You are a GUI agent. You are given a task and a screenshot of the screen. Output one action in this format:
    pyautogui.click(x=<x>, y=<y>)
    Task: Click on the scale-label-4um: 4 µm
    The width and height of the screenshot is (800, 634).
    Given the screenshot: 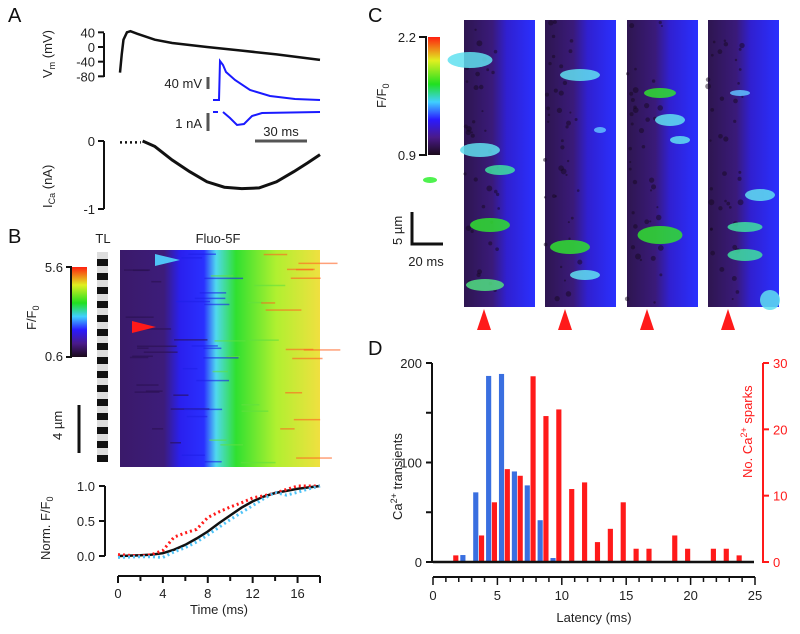 What is the action you would take?
    pyautogui.click(x=57, y=425)
    